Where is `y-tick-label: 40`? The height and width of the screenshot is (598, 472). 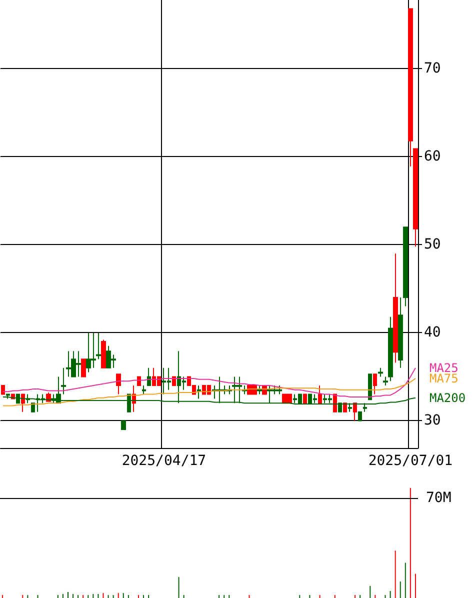
y-tick-label: 40 is located at coordinates (432, 332).